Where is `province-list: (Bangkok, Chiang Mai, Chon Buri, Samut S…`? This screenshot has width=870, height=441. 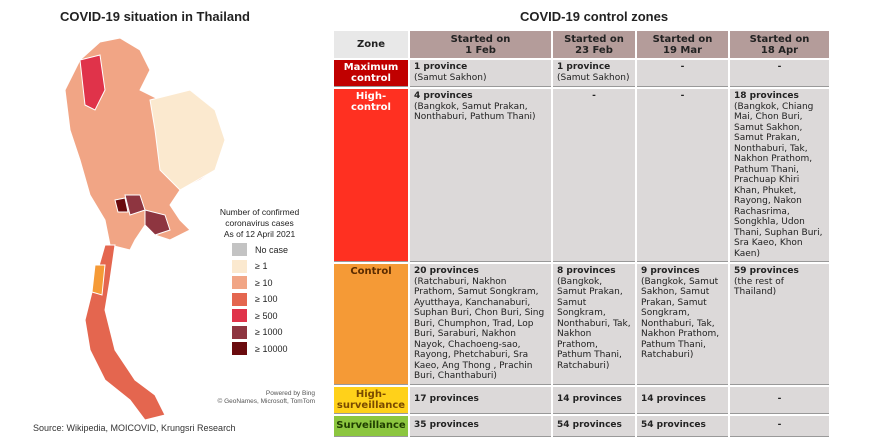
province-list: (Bangkok, Chiang Mai, Chon Buri, Samut S… is located at coordinates (778, 180).